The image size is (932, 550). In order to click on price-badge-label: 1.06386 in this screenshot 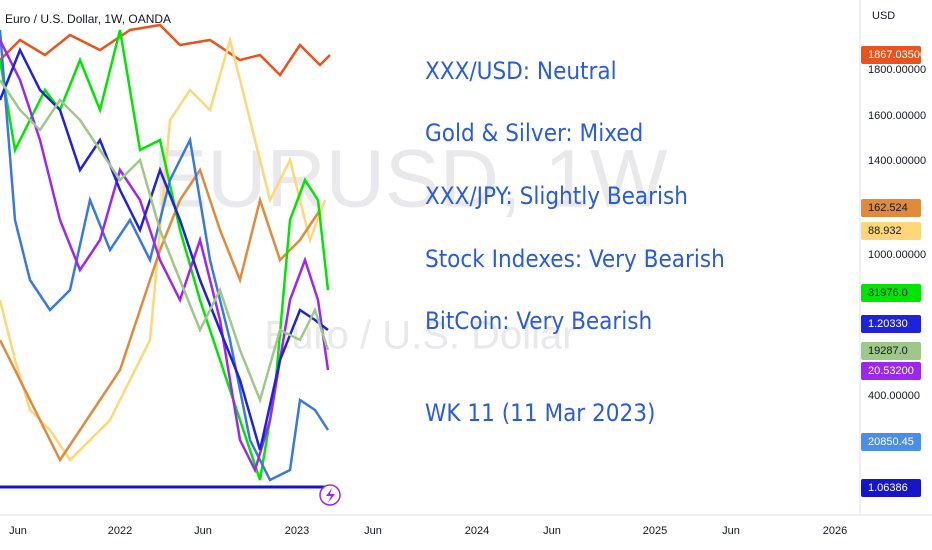, I will do `click(888, 488)`.